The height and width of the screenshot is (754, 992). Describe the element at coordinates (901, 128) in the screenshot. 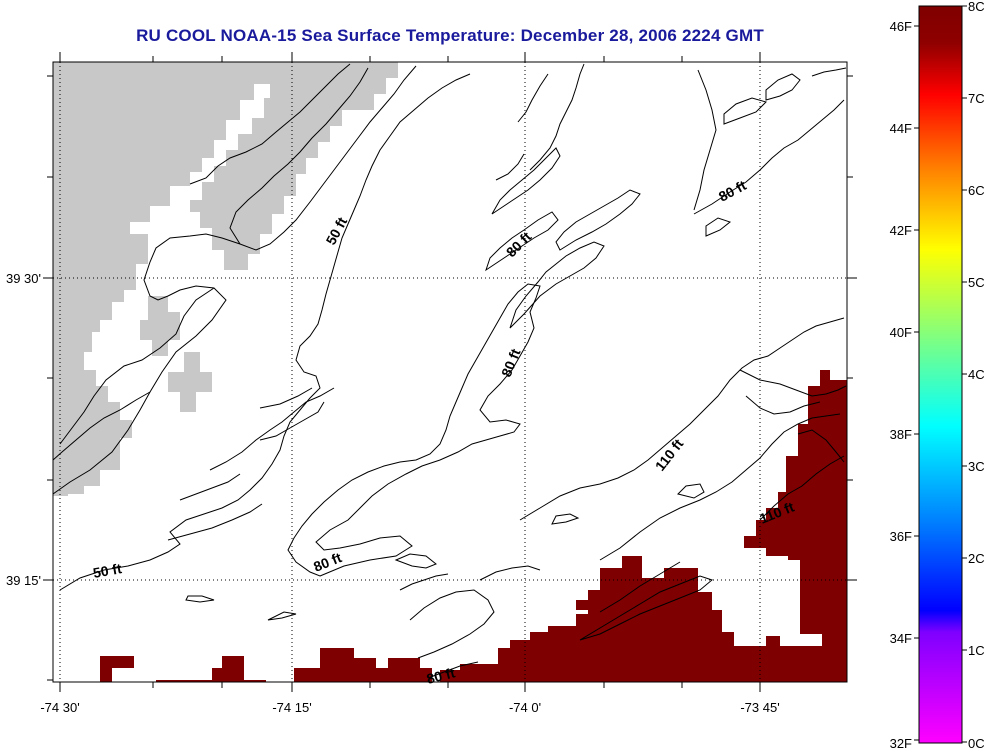

I see `colorbar-f-label: 44F` at that location.